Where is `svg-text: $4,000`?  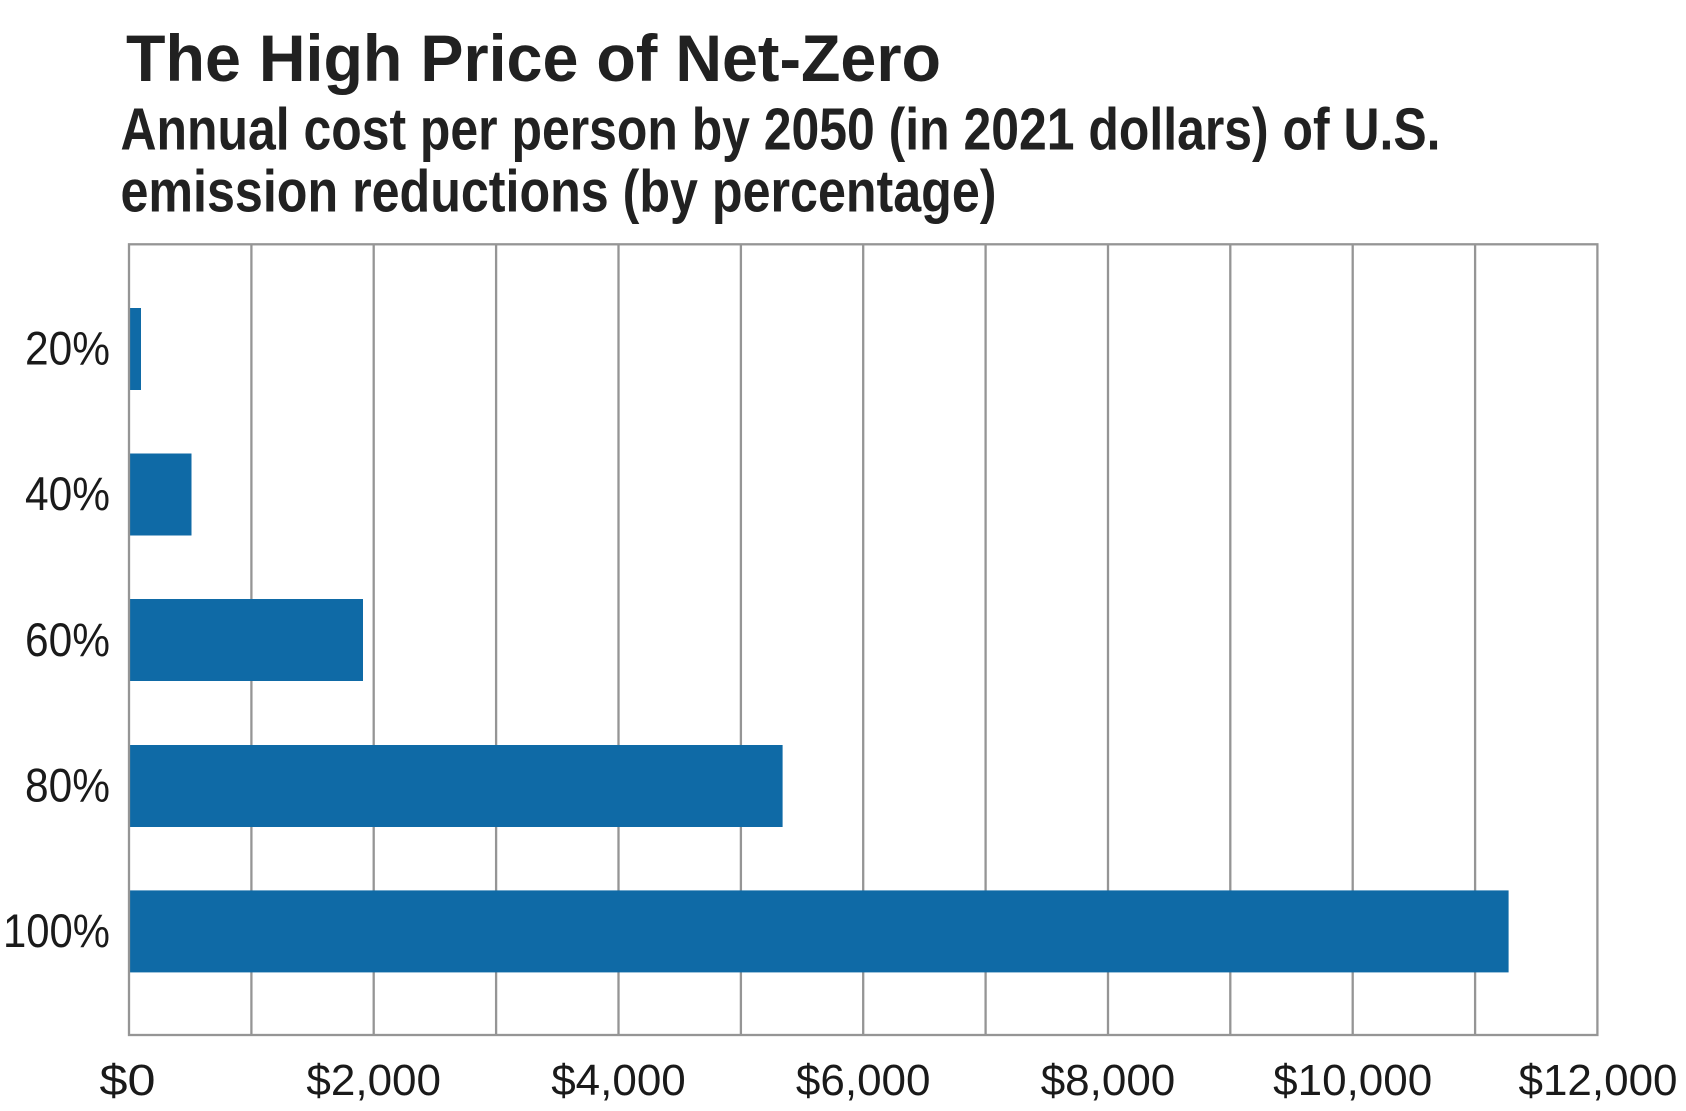 svg-text: $4,000 is located at coordinates (618, 1080).